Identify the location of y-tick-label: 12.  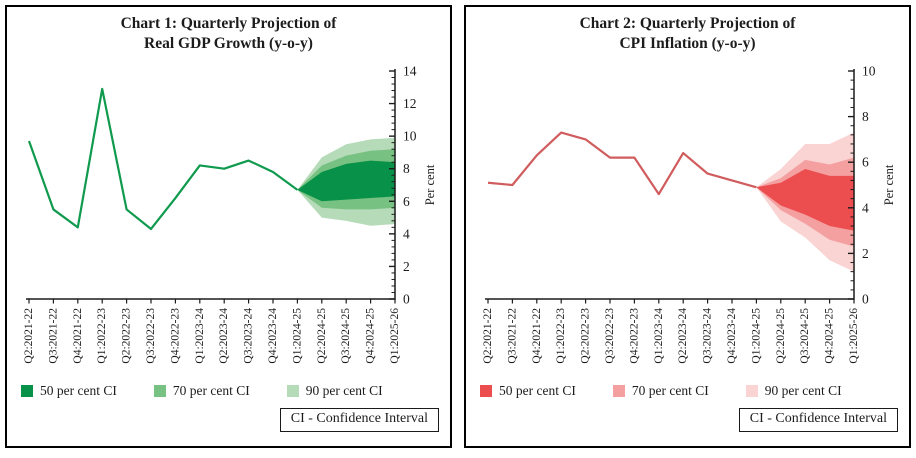
(410, 103).